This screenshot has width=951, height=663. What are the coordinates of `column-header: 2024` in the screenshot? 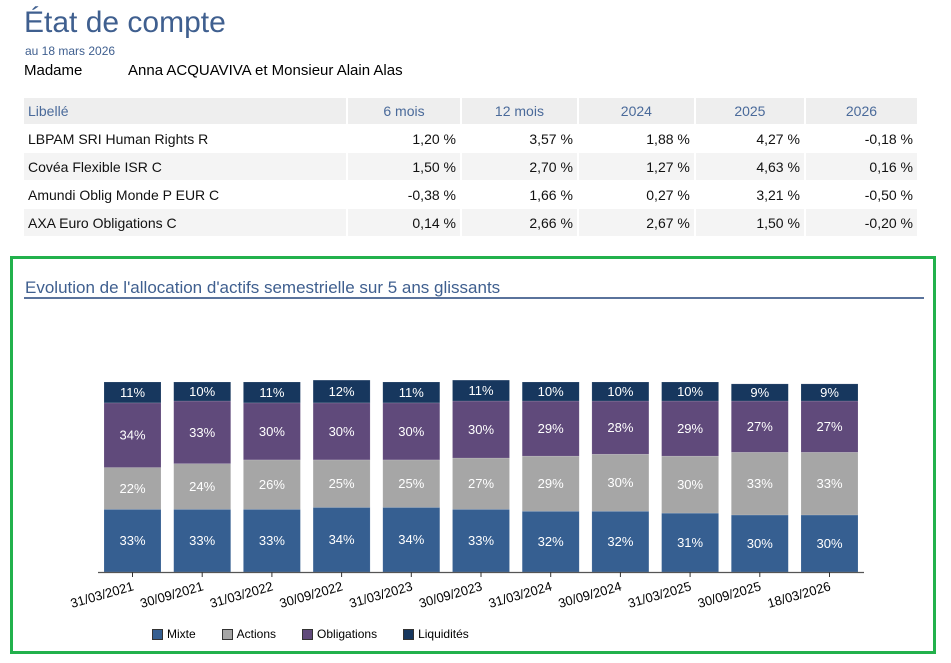 It's located at (636, 111).